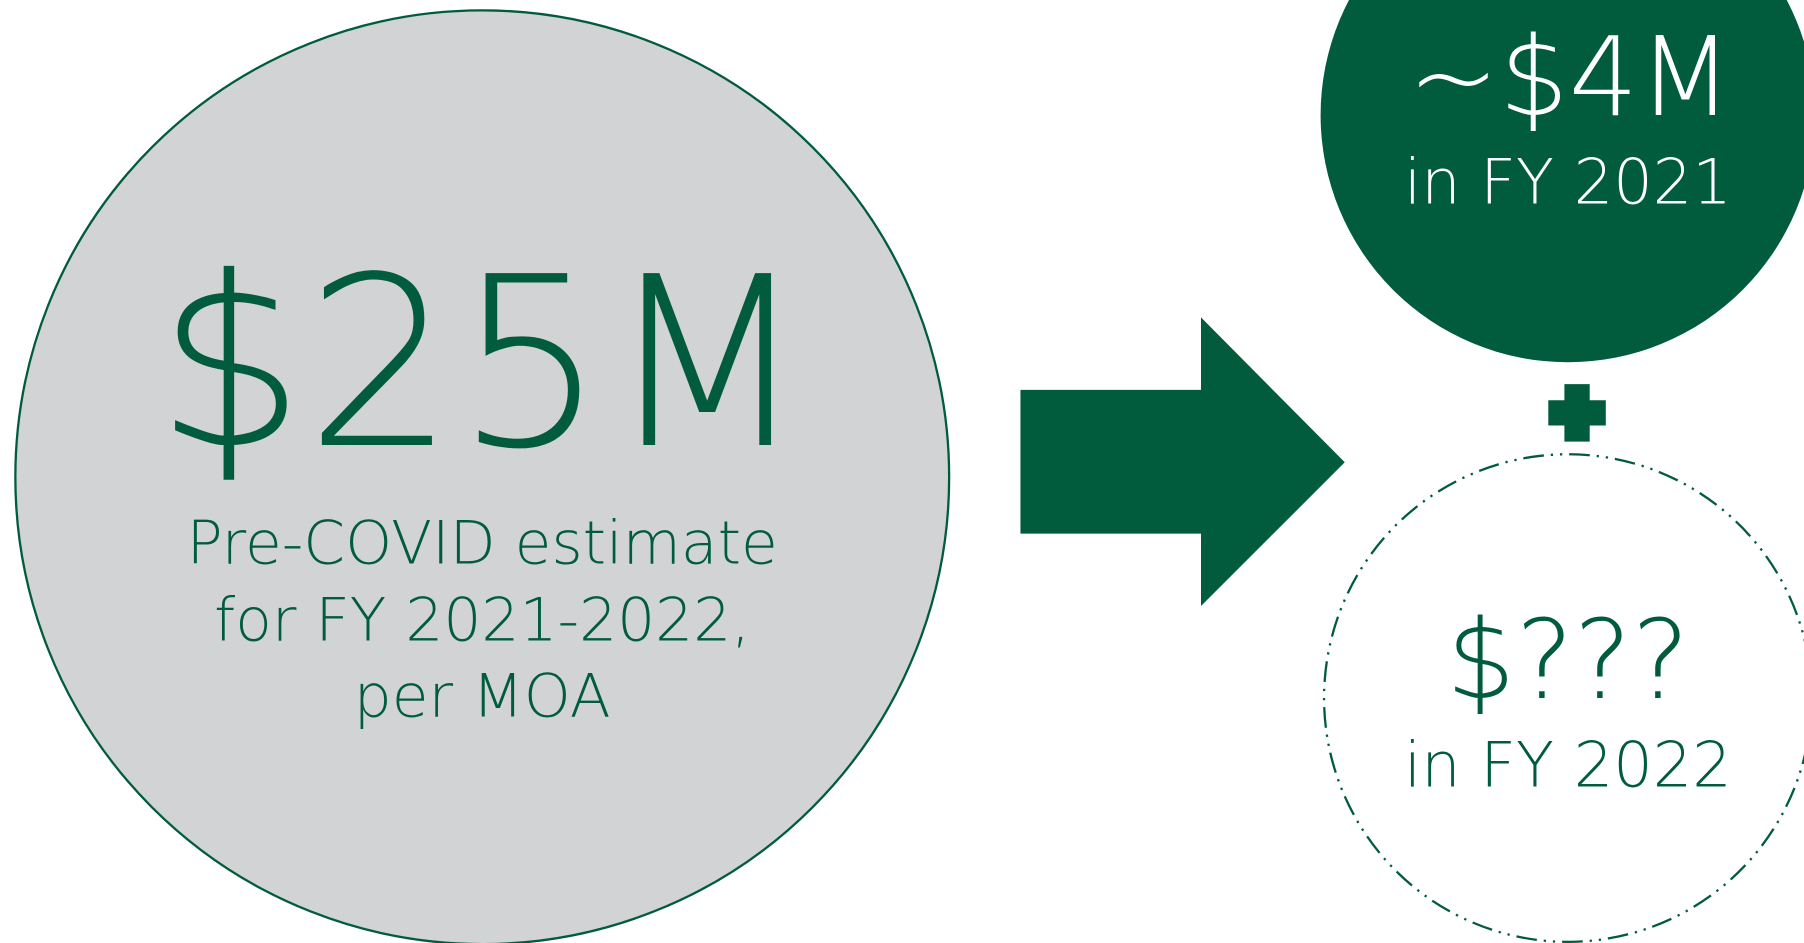 This screenshot has width=1804, height=943. Describe the element at coordinates (1568, 182) in the screenshot. I see `fy2021-label: in FY 2021` at that location.